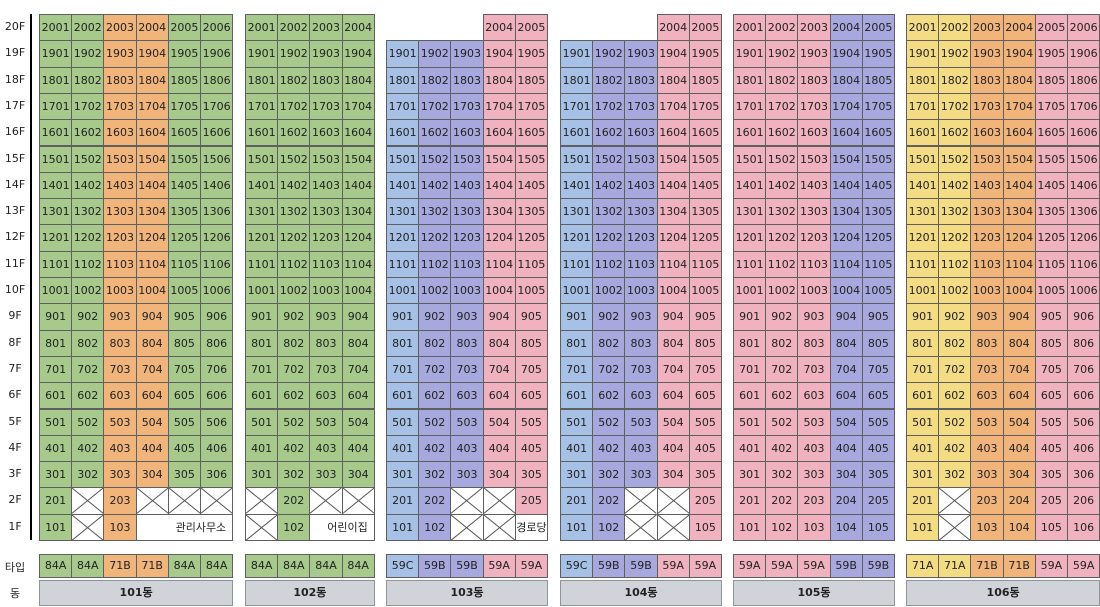  I want to click on unit-cell: 1403, so click(120, 185).